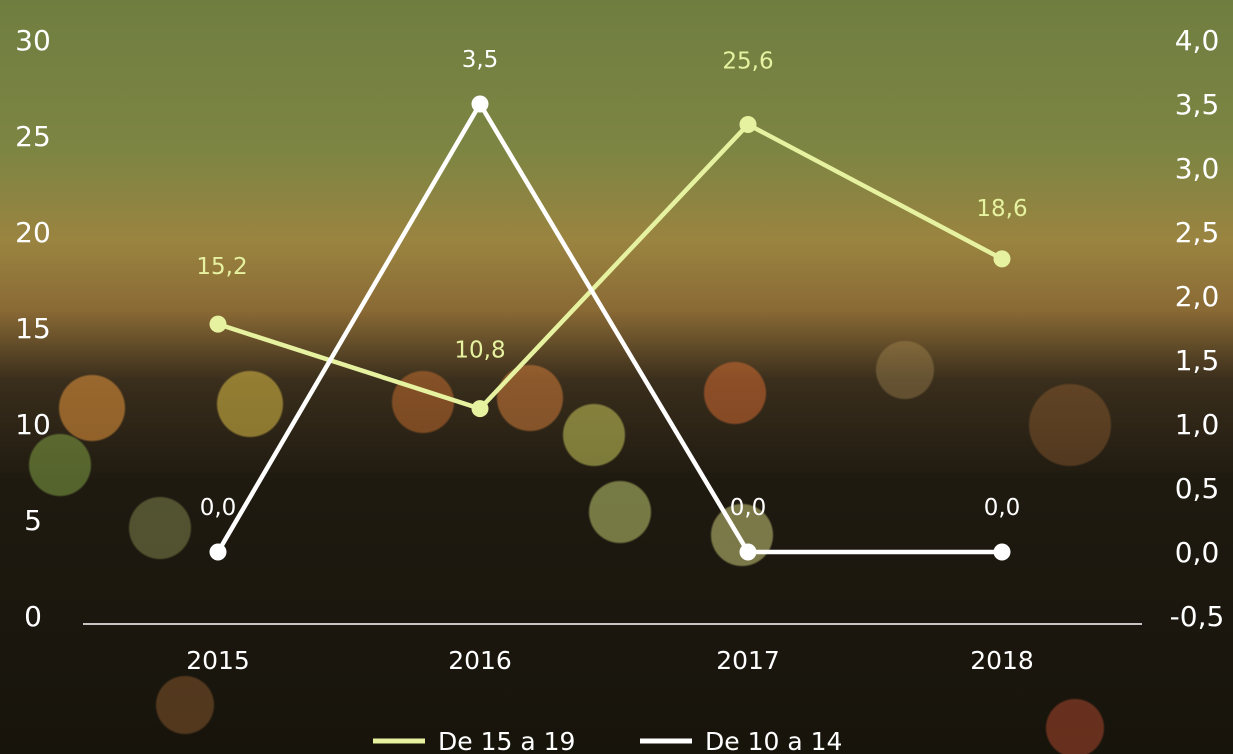 This screenshot has height=754, width=1233. I want to click on y-left-tick-label: 30, so click(33, 40).